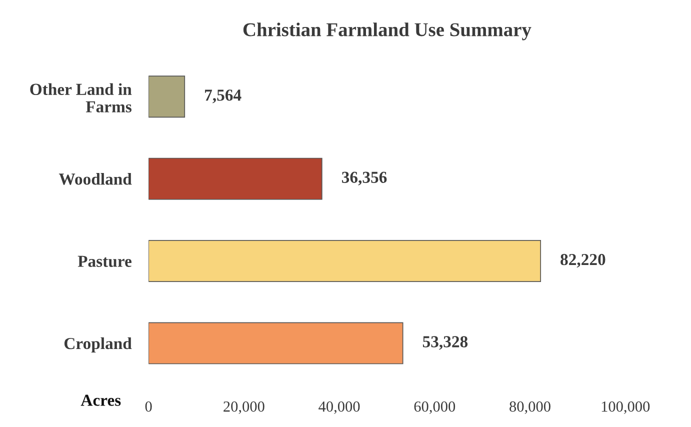  What do you see at coordinates (339, 407) in the screenshot?
I see `x-tick-label: 40,000` at bounding box center [339, 407].